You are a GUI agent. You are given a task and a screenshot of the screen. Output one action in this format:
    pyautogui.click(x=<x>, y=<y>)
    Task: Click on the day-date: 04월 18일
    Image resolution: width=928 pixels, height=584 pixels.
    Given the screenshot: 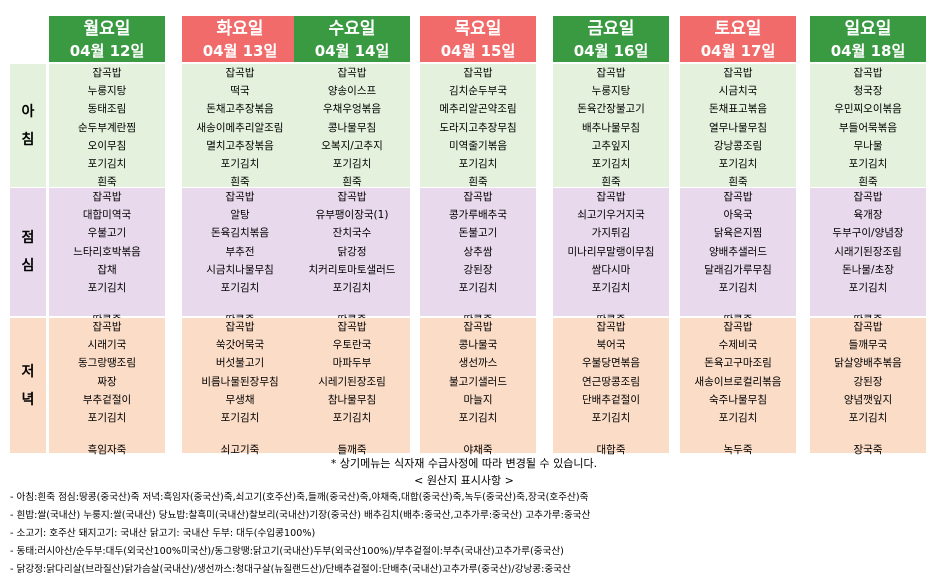 What is the action you would take?
    pyautogui.click(x=868, y=51)
    